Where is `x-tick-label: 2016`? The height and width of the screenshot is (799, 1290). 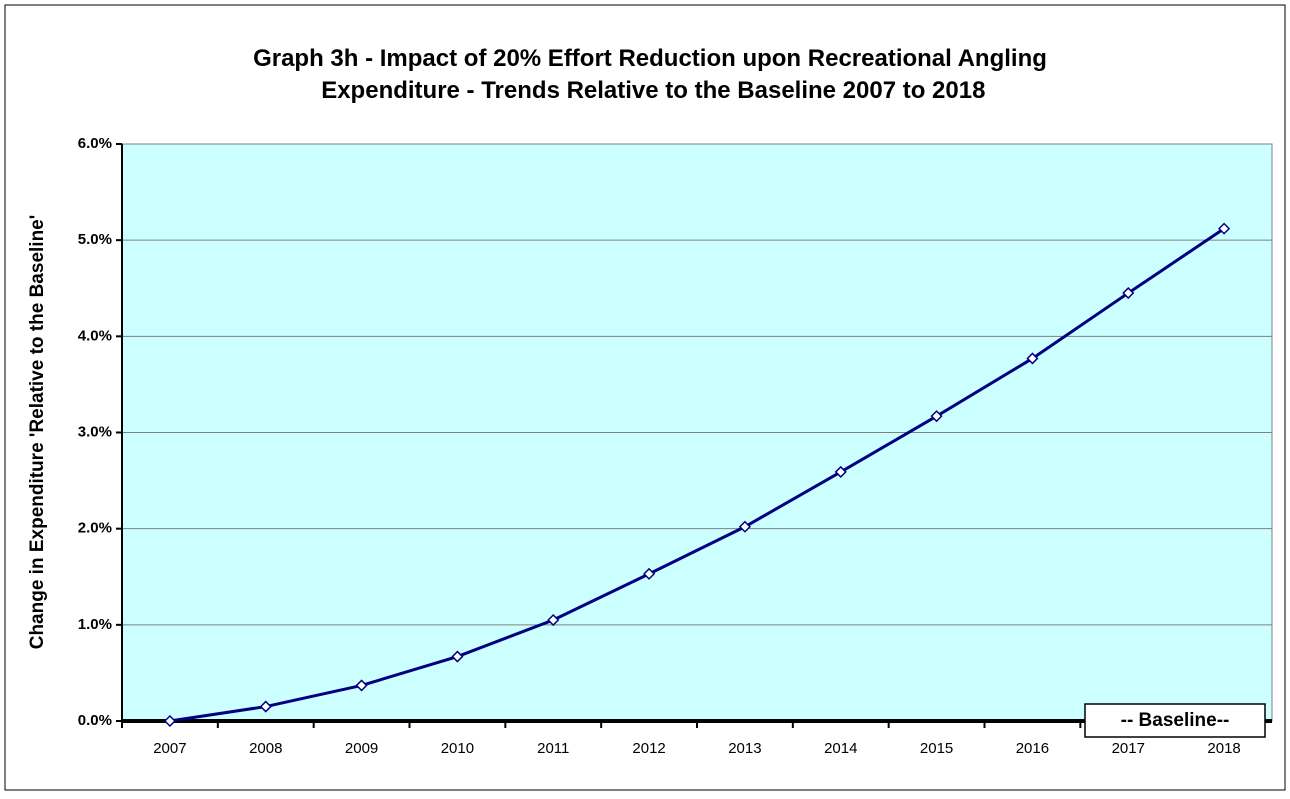 x-tick-label: 2016 is located at coordinates (1032, 748).